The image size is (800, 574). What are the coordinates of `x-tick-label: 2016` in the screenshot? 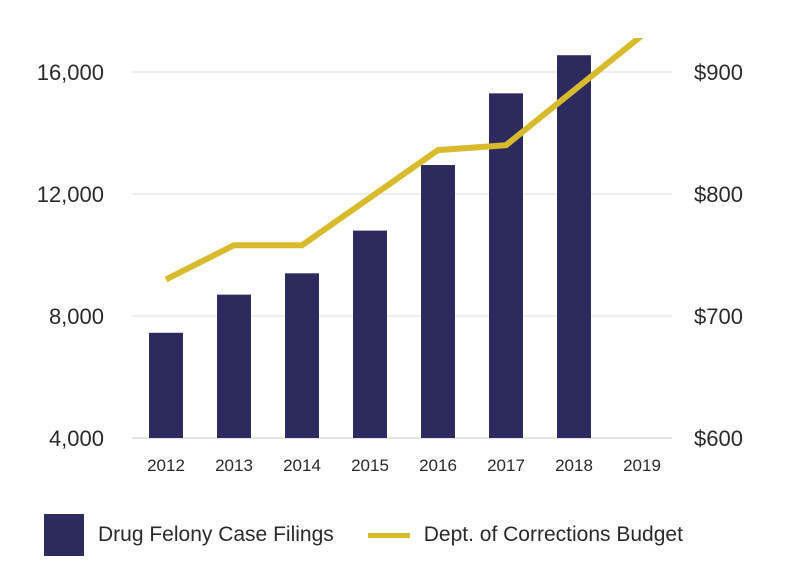 It's located at (438, 465).